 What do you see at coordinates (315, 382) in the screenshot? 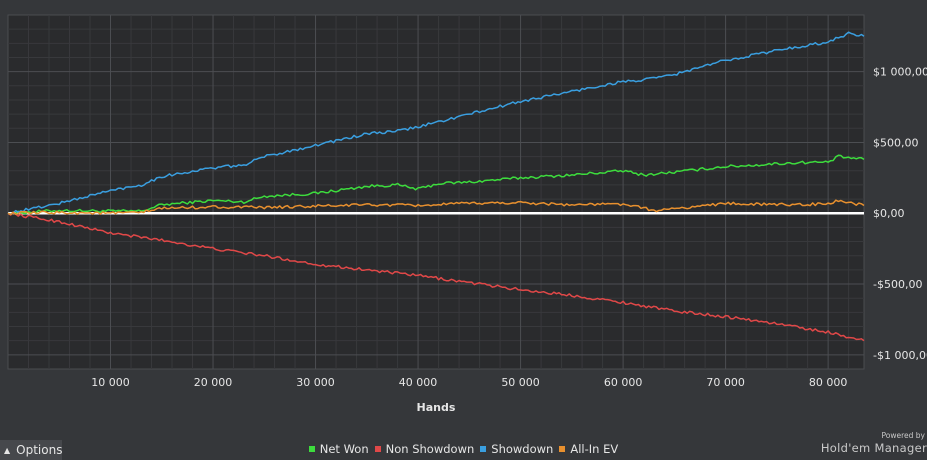
I see `x-tick-label: 30 000` at bounding box center [315, 382].